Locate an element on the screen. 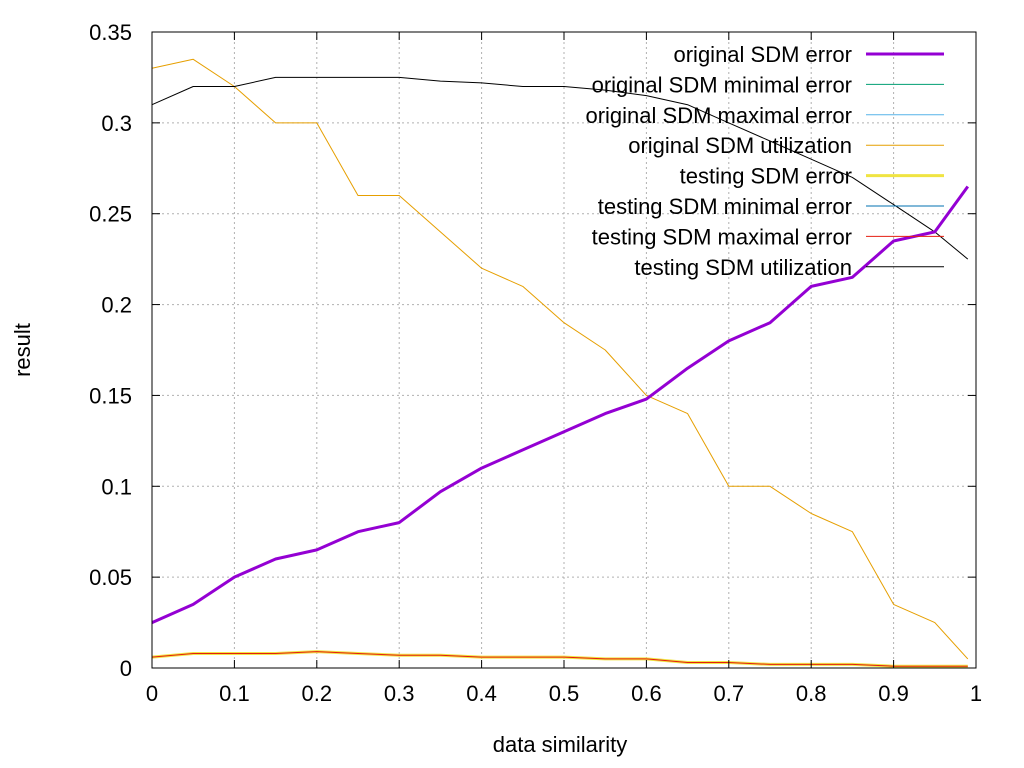  x-tick-label: 0.9 is located at coordinates (893, 693).